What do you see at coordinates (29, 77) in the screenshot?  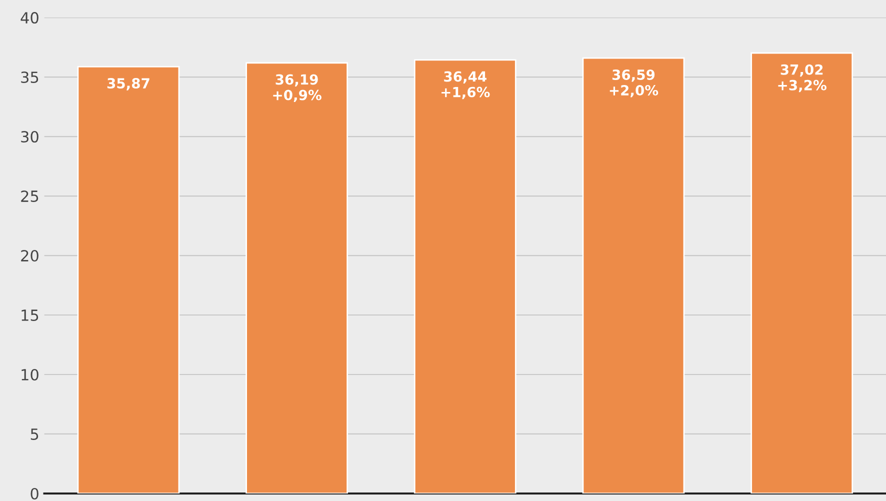 I see `y-tick-label: 35` at bounding box center [29, 77].